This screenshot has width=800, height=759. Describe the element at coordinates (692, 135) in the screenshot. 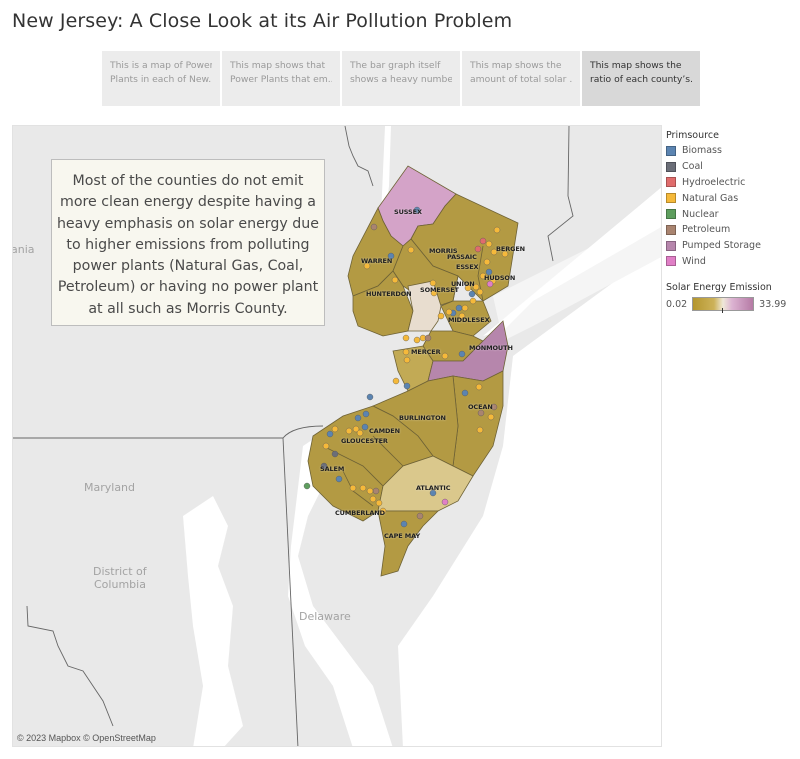

I see `legend-title: Primsource` at that location.